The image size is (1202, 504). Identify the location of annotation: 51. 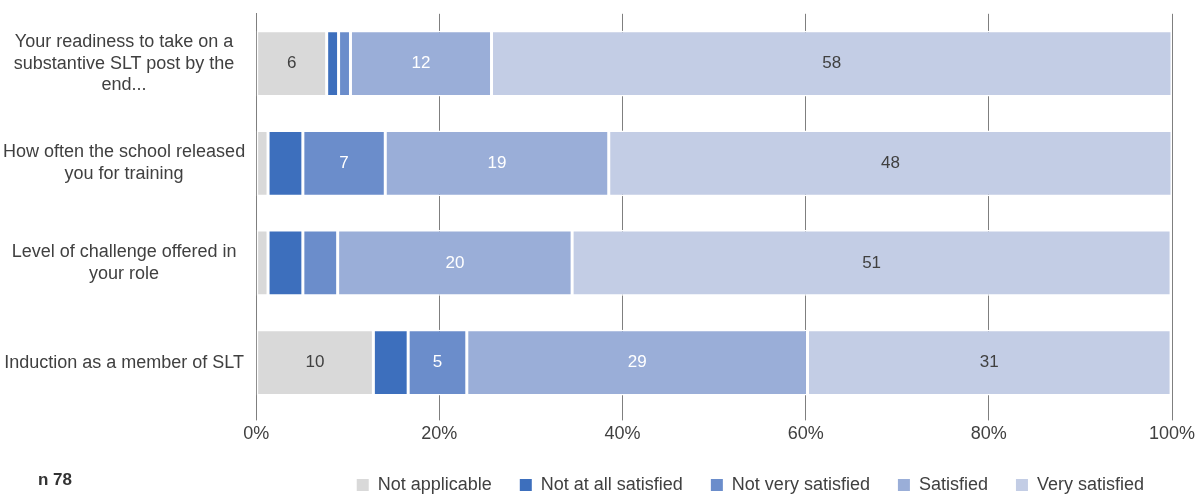
(872, 262).